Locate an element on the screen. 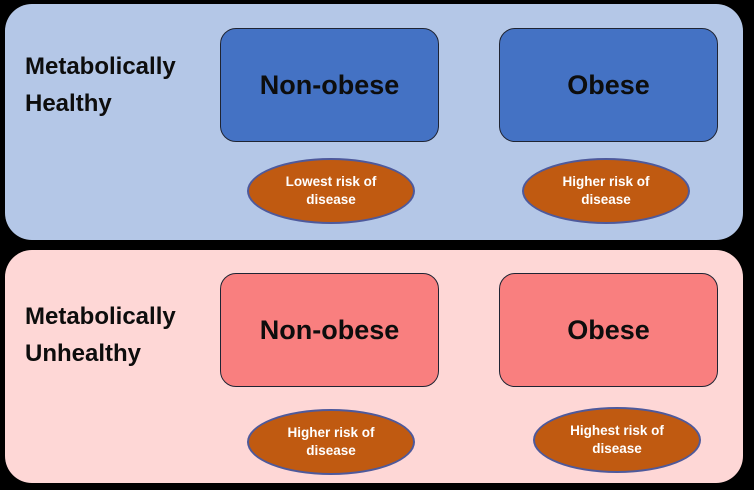 The height and width of the screenshot is (490, 754). box-unhealthy-non-obese: Non-obese is located at coordinates (329, 330).